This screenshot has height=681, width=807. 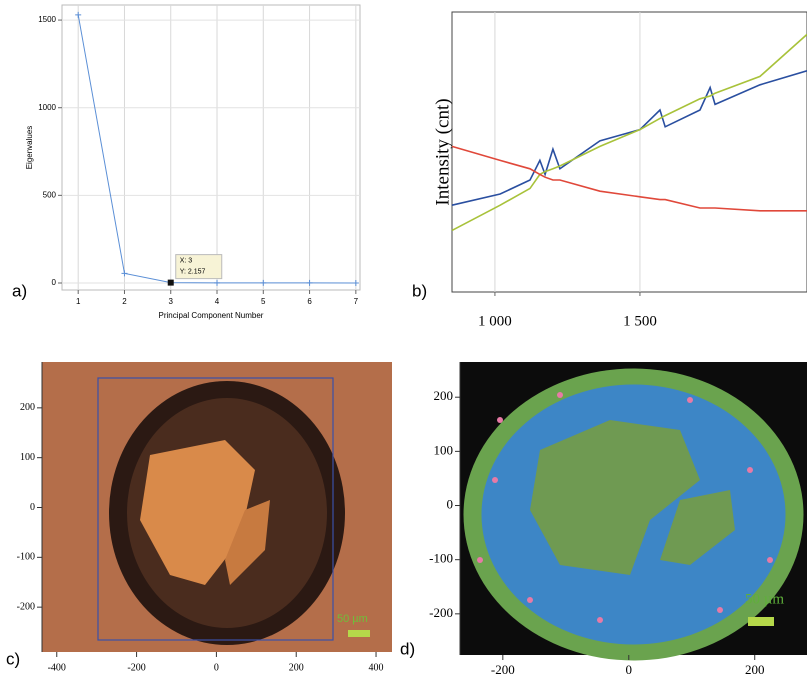 What do you see at coordinates (217, 301) in the screenshot?
I see `x-tick-label: 4` at bounding box center [217, 301].